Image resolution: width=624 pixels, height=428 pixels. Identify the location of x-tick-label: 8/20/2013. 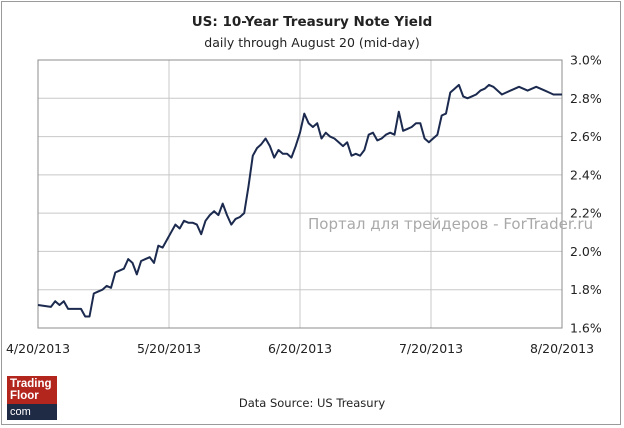
(562, 348).